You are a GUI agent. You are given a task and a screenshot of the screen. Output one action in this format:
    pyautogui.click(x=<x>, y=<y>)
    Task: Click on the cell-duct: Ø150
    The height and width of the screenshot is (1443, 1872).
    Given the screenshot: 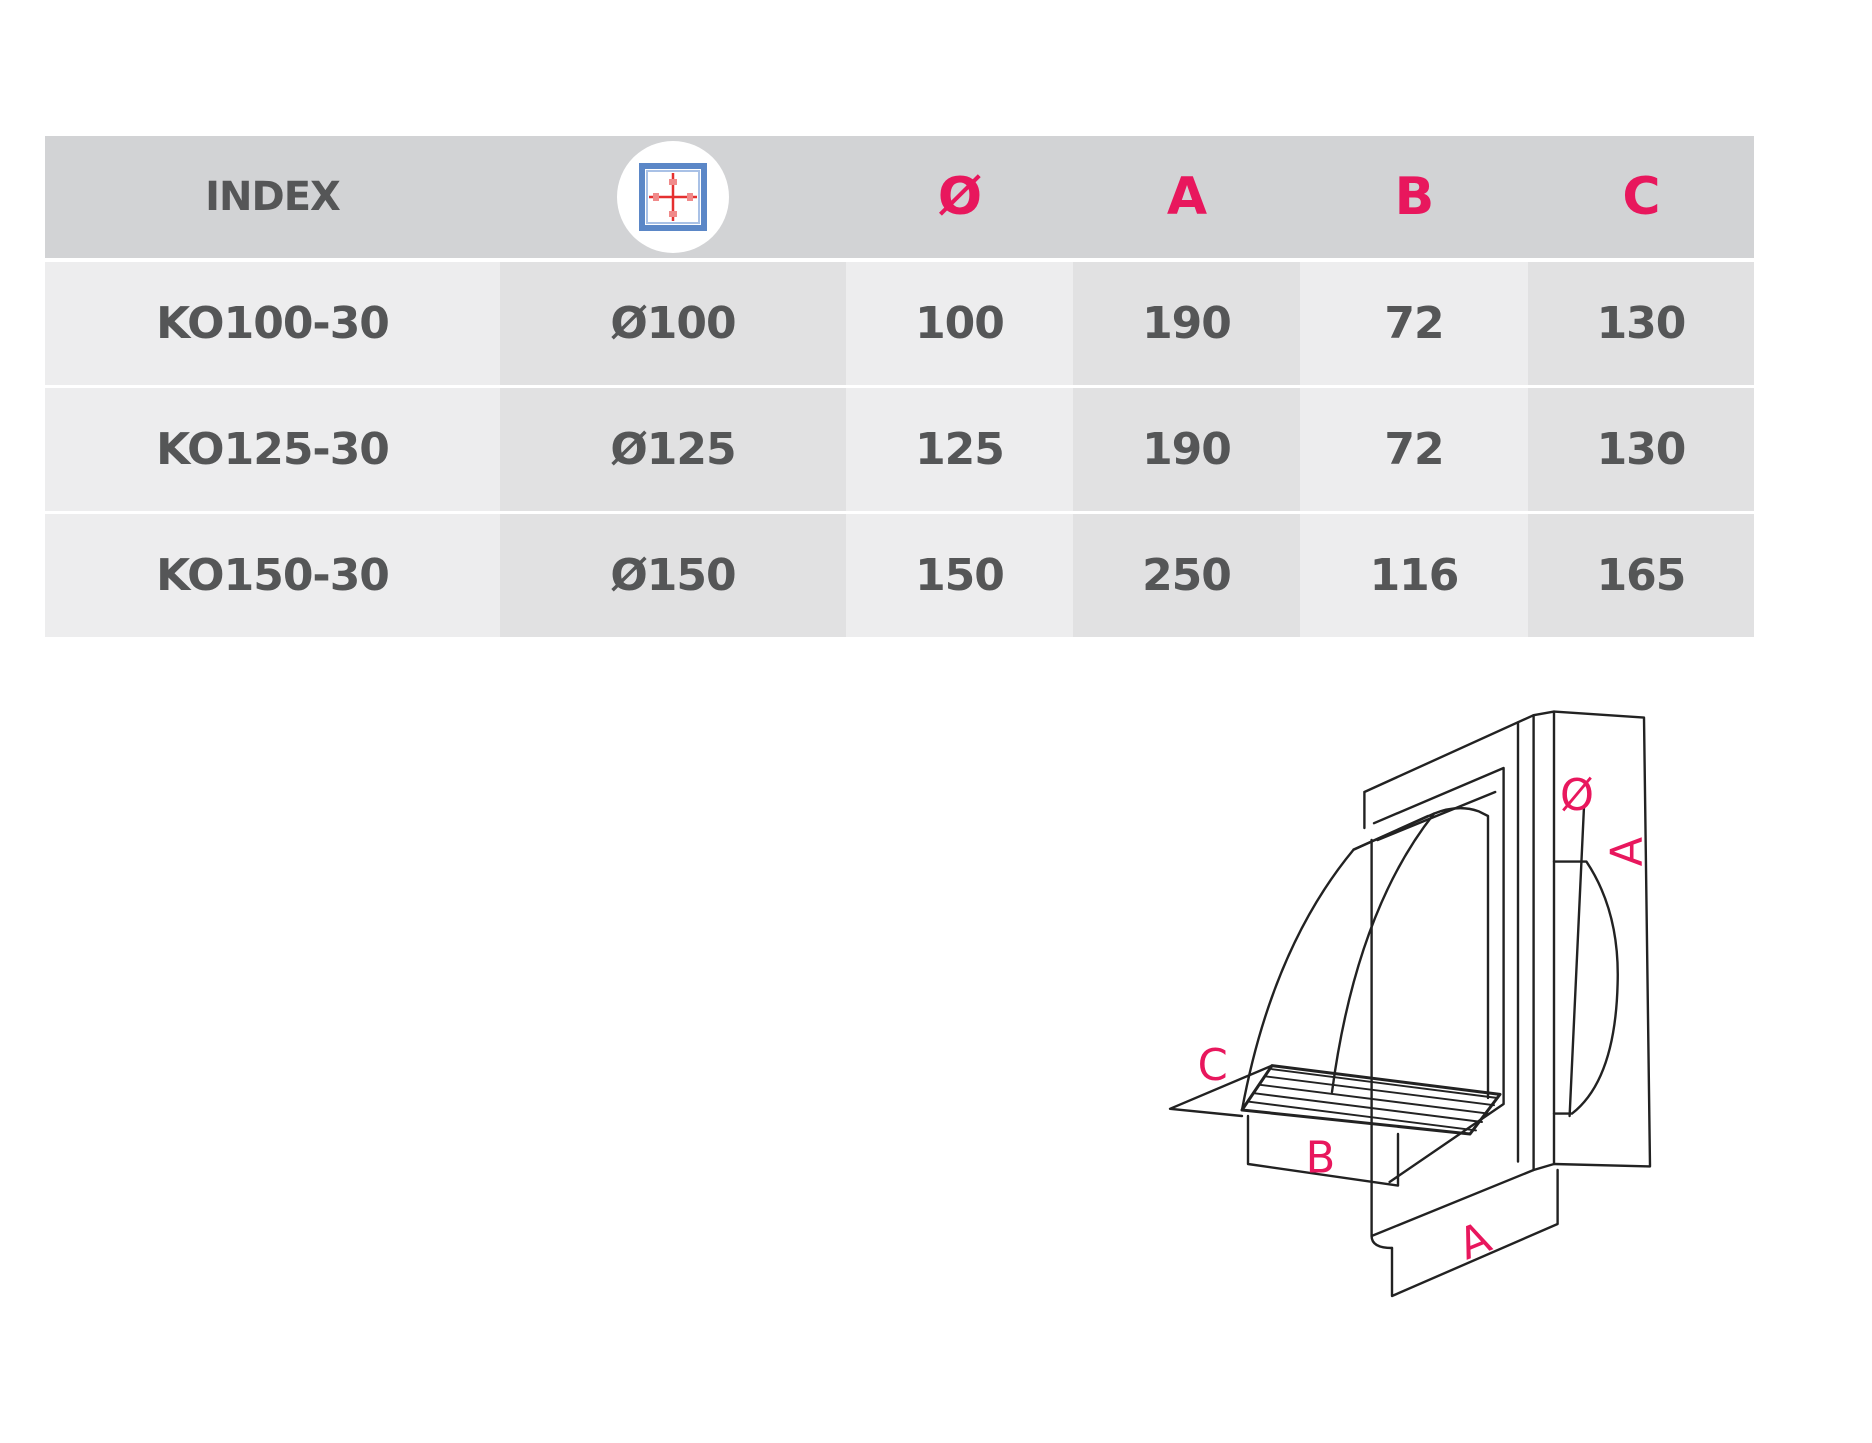 What is the action you would take?
    pyautogui.click(x=673, y=575)
    